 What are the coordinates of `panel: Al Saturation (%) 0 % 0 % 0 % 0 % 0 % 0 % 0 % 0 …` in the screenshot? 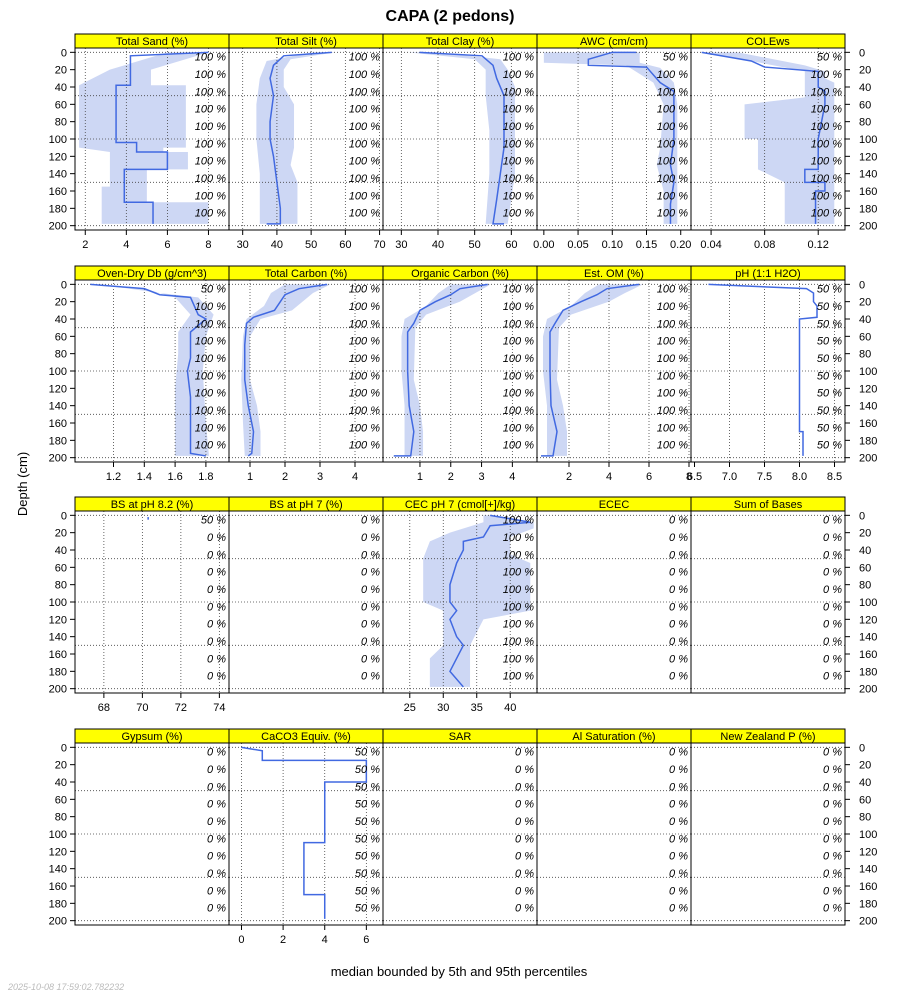 It's located at (614, 827).